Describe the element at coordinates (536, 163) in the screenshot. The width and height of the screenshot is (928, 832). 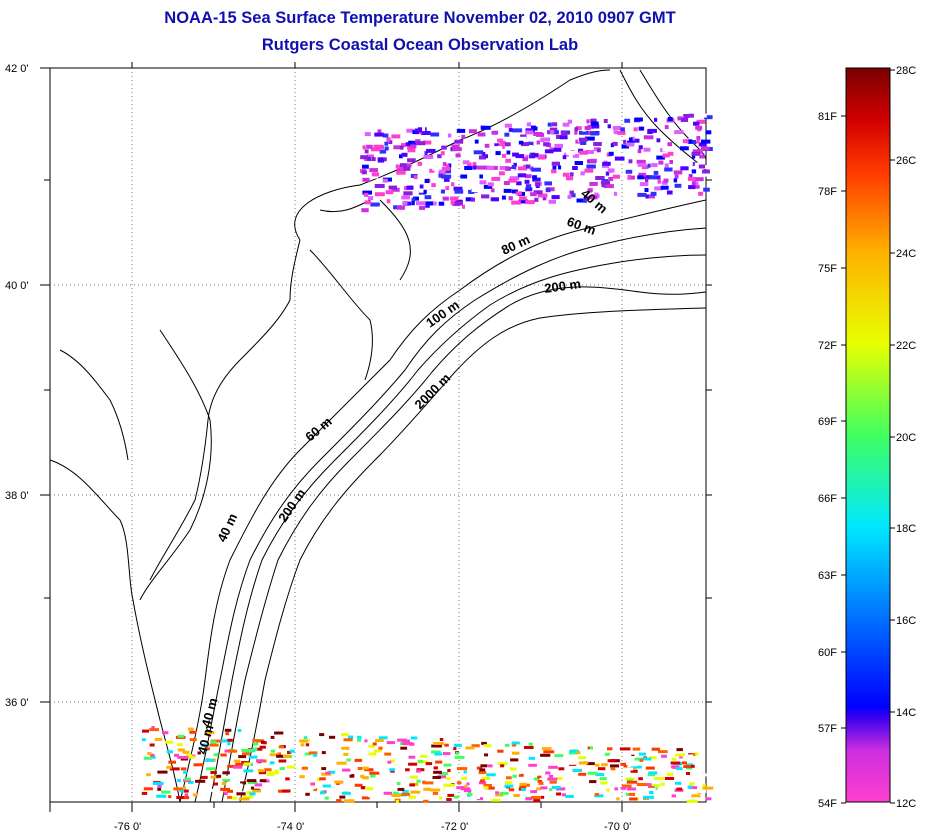
I see `sst-pixels-north` at that location.